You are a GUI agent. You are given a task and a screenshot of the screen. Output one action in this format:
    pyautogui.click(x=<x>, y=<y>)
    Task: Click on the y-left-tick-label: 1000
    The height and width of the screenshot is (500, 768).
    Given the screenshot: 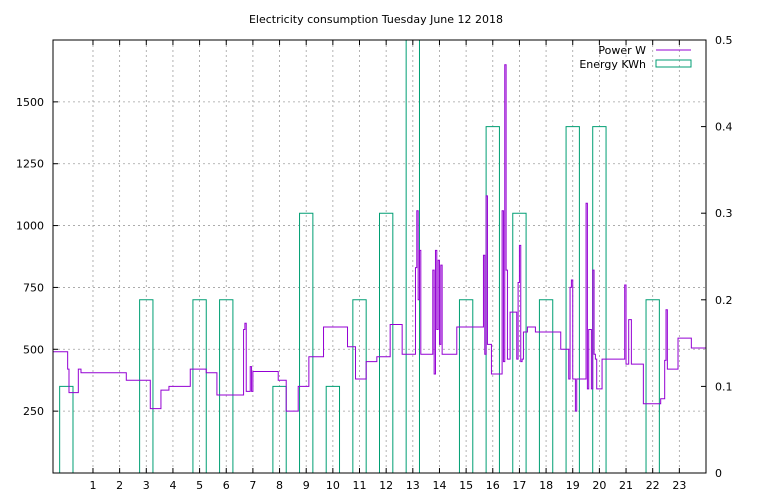 What is the action you would take?
    pyautogui.click(x=30, y=226)
    